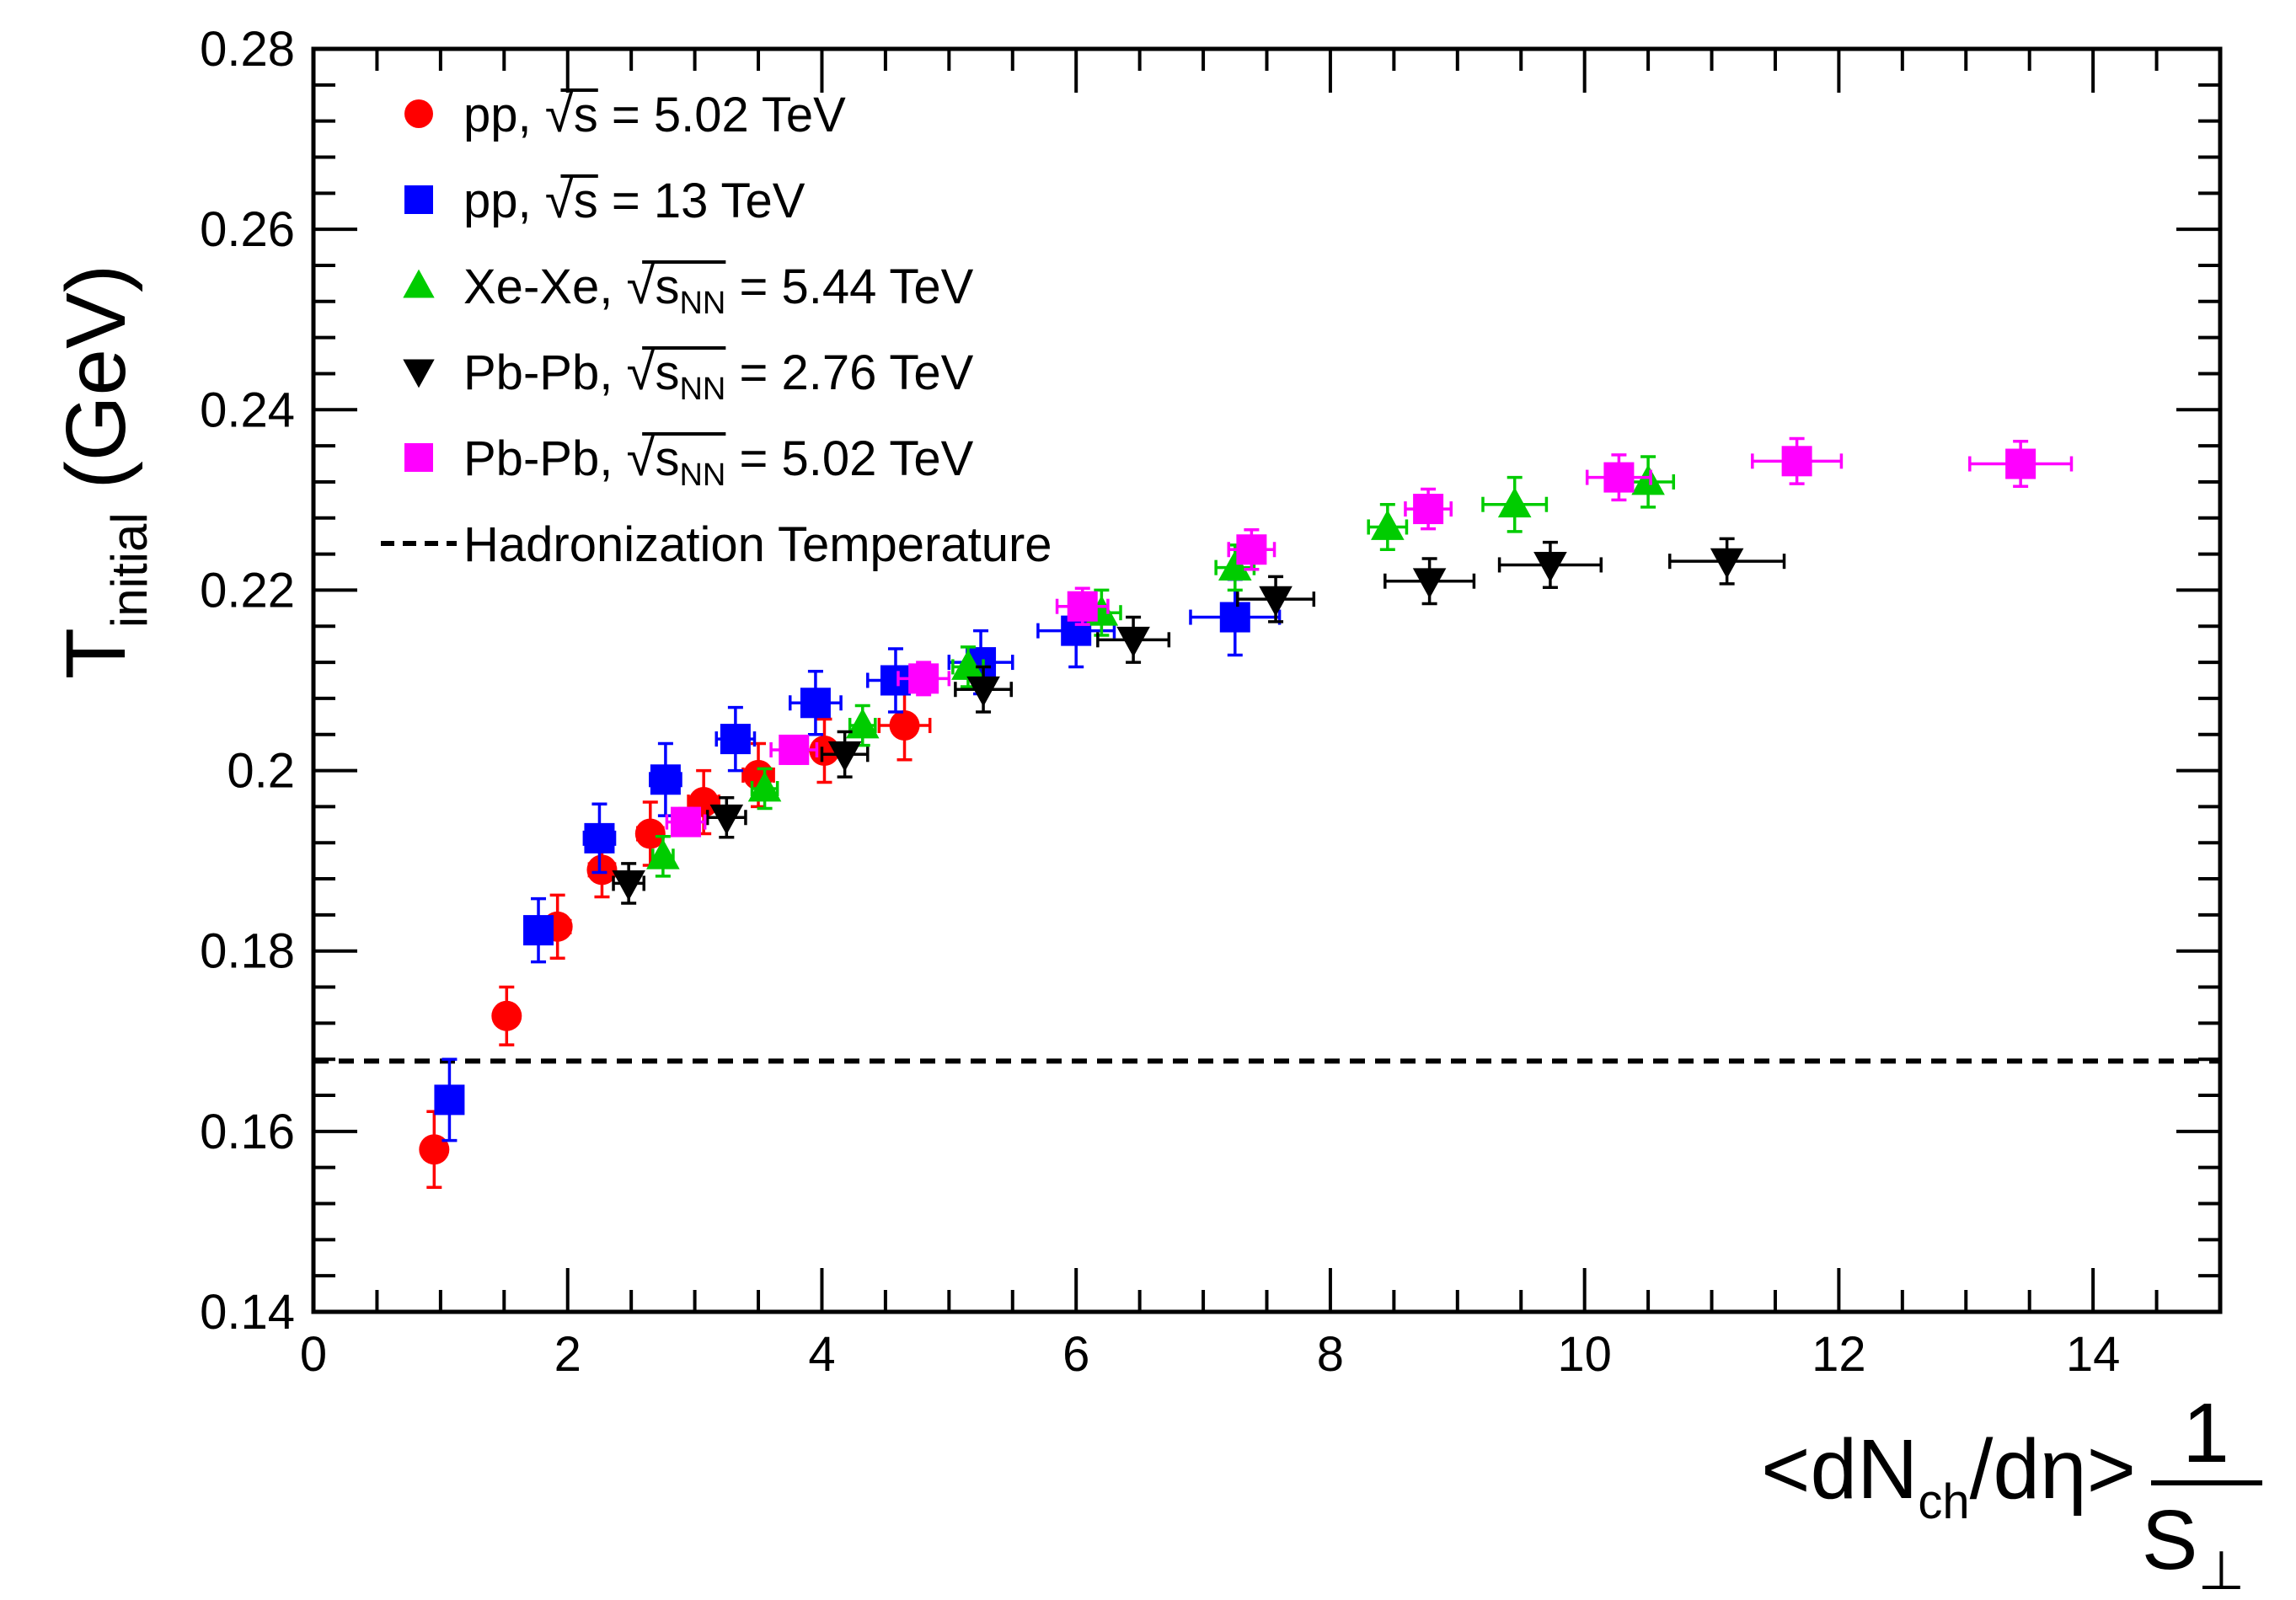  Describe the element at coordinates (247, 49) in the screenshot. I see `y-tick-label: 0.28` at that location.